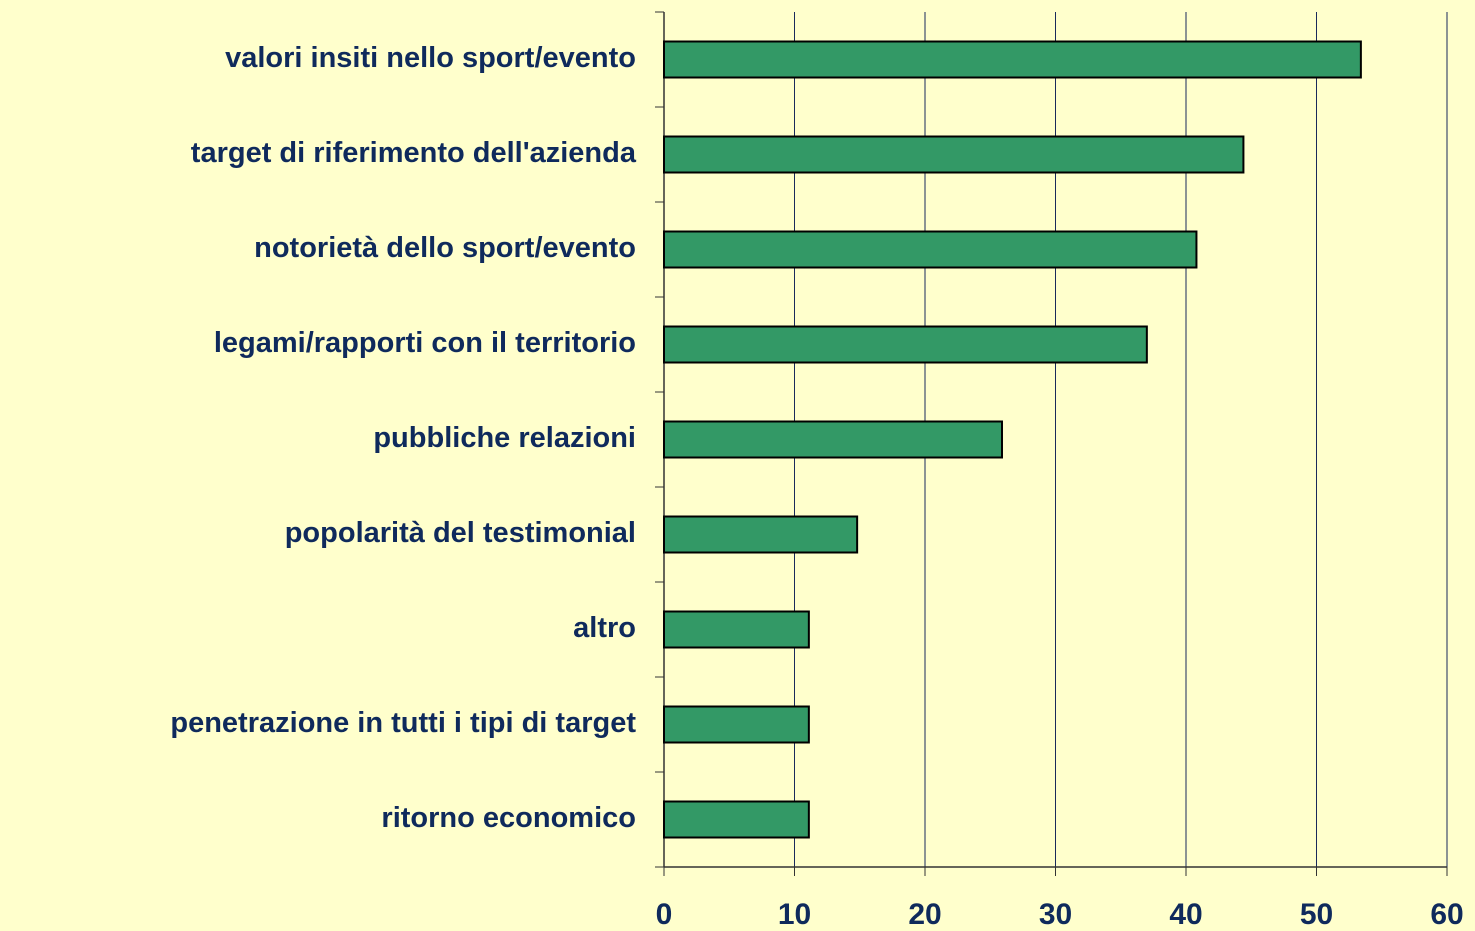 The image size is (1475, 931). Describe the element at coordinates (794, 914) in the screenshot. I see `x-tick-label: 10` at that location.